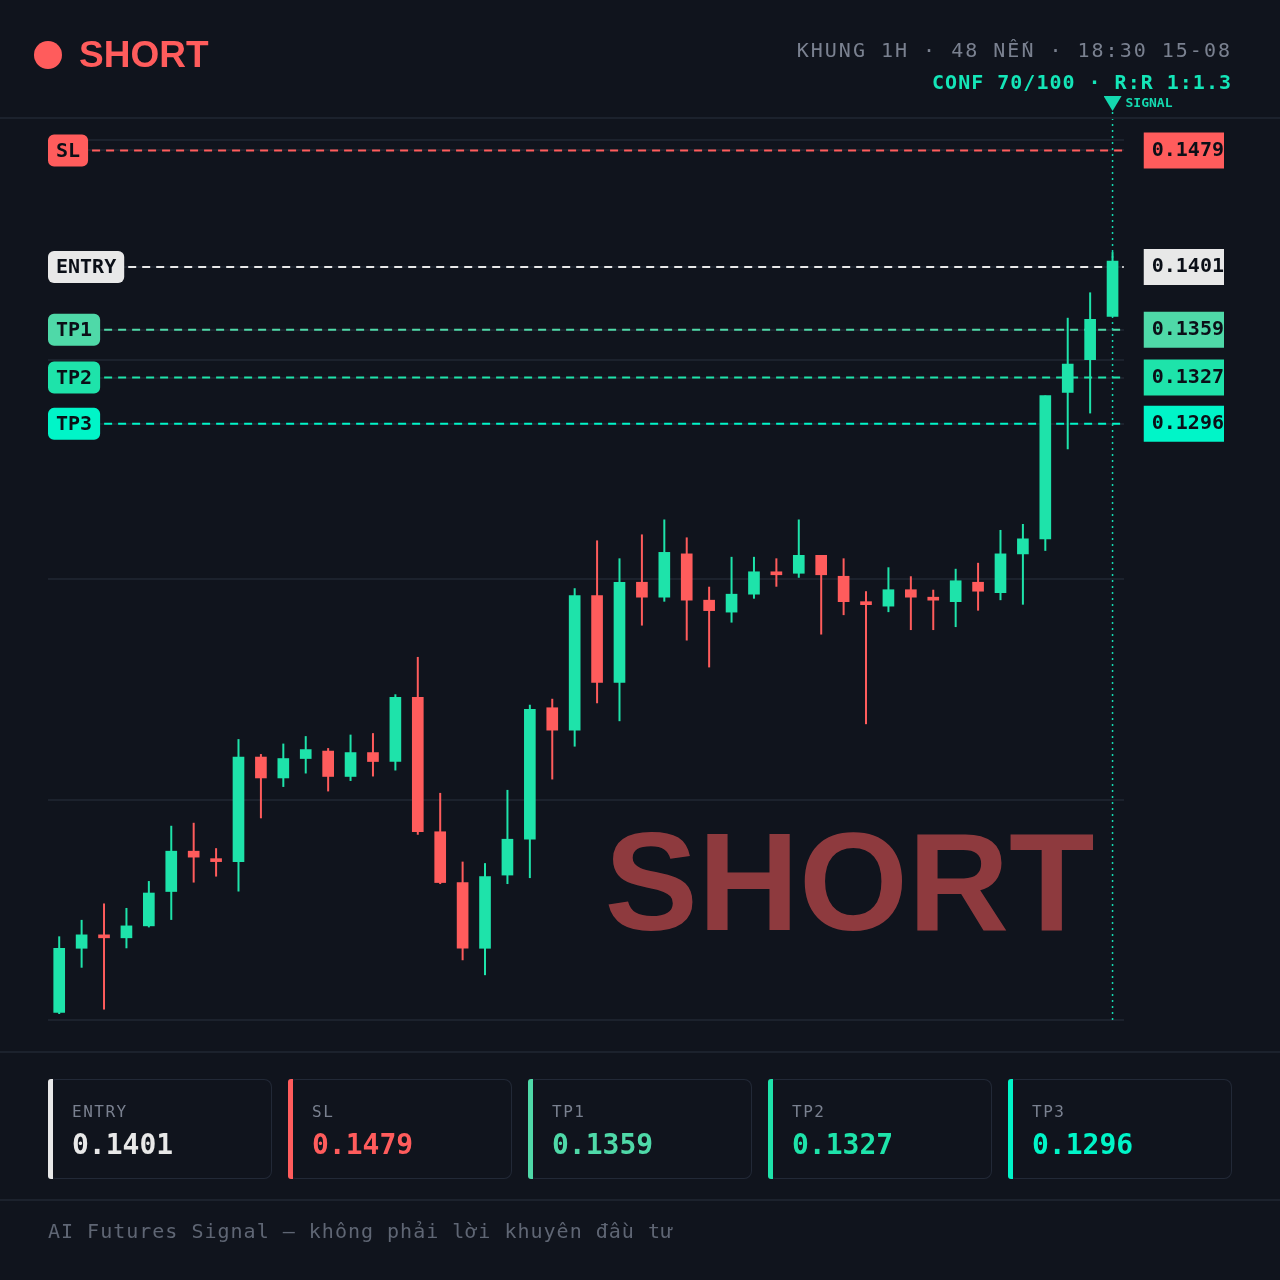 This screenshot has width=1280, height=1280. What do you see at coordinates (400, 1129) in the screenshot?
I see `card: SL 0.1479` at bounding box center [400, 1129].